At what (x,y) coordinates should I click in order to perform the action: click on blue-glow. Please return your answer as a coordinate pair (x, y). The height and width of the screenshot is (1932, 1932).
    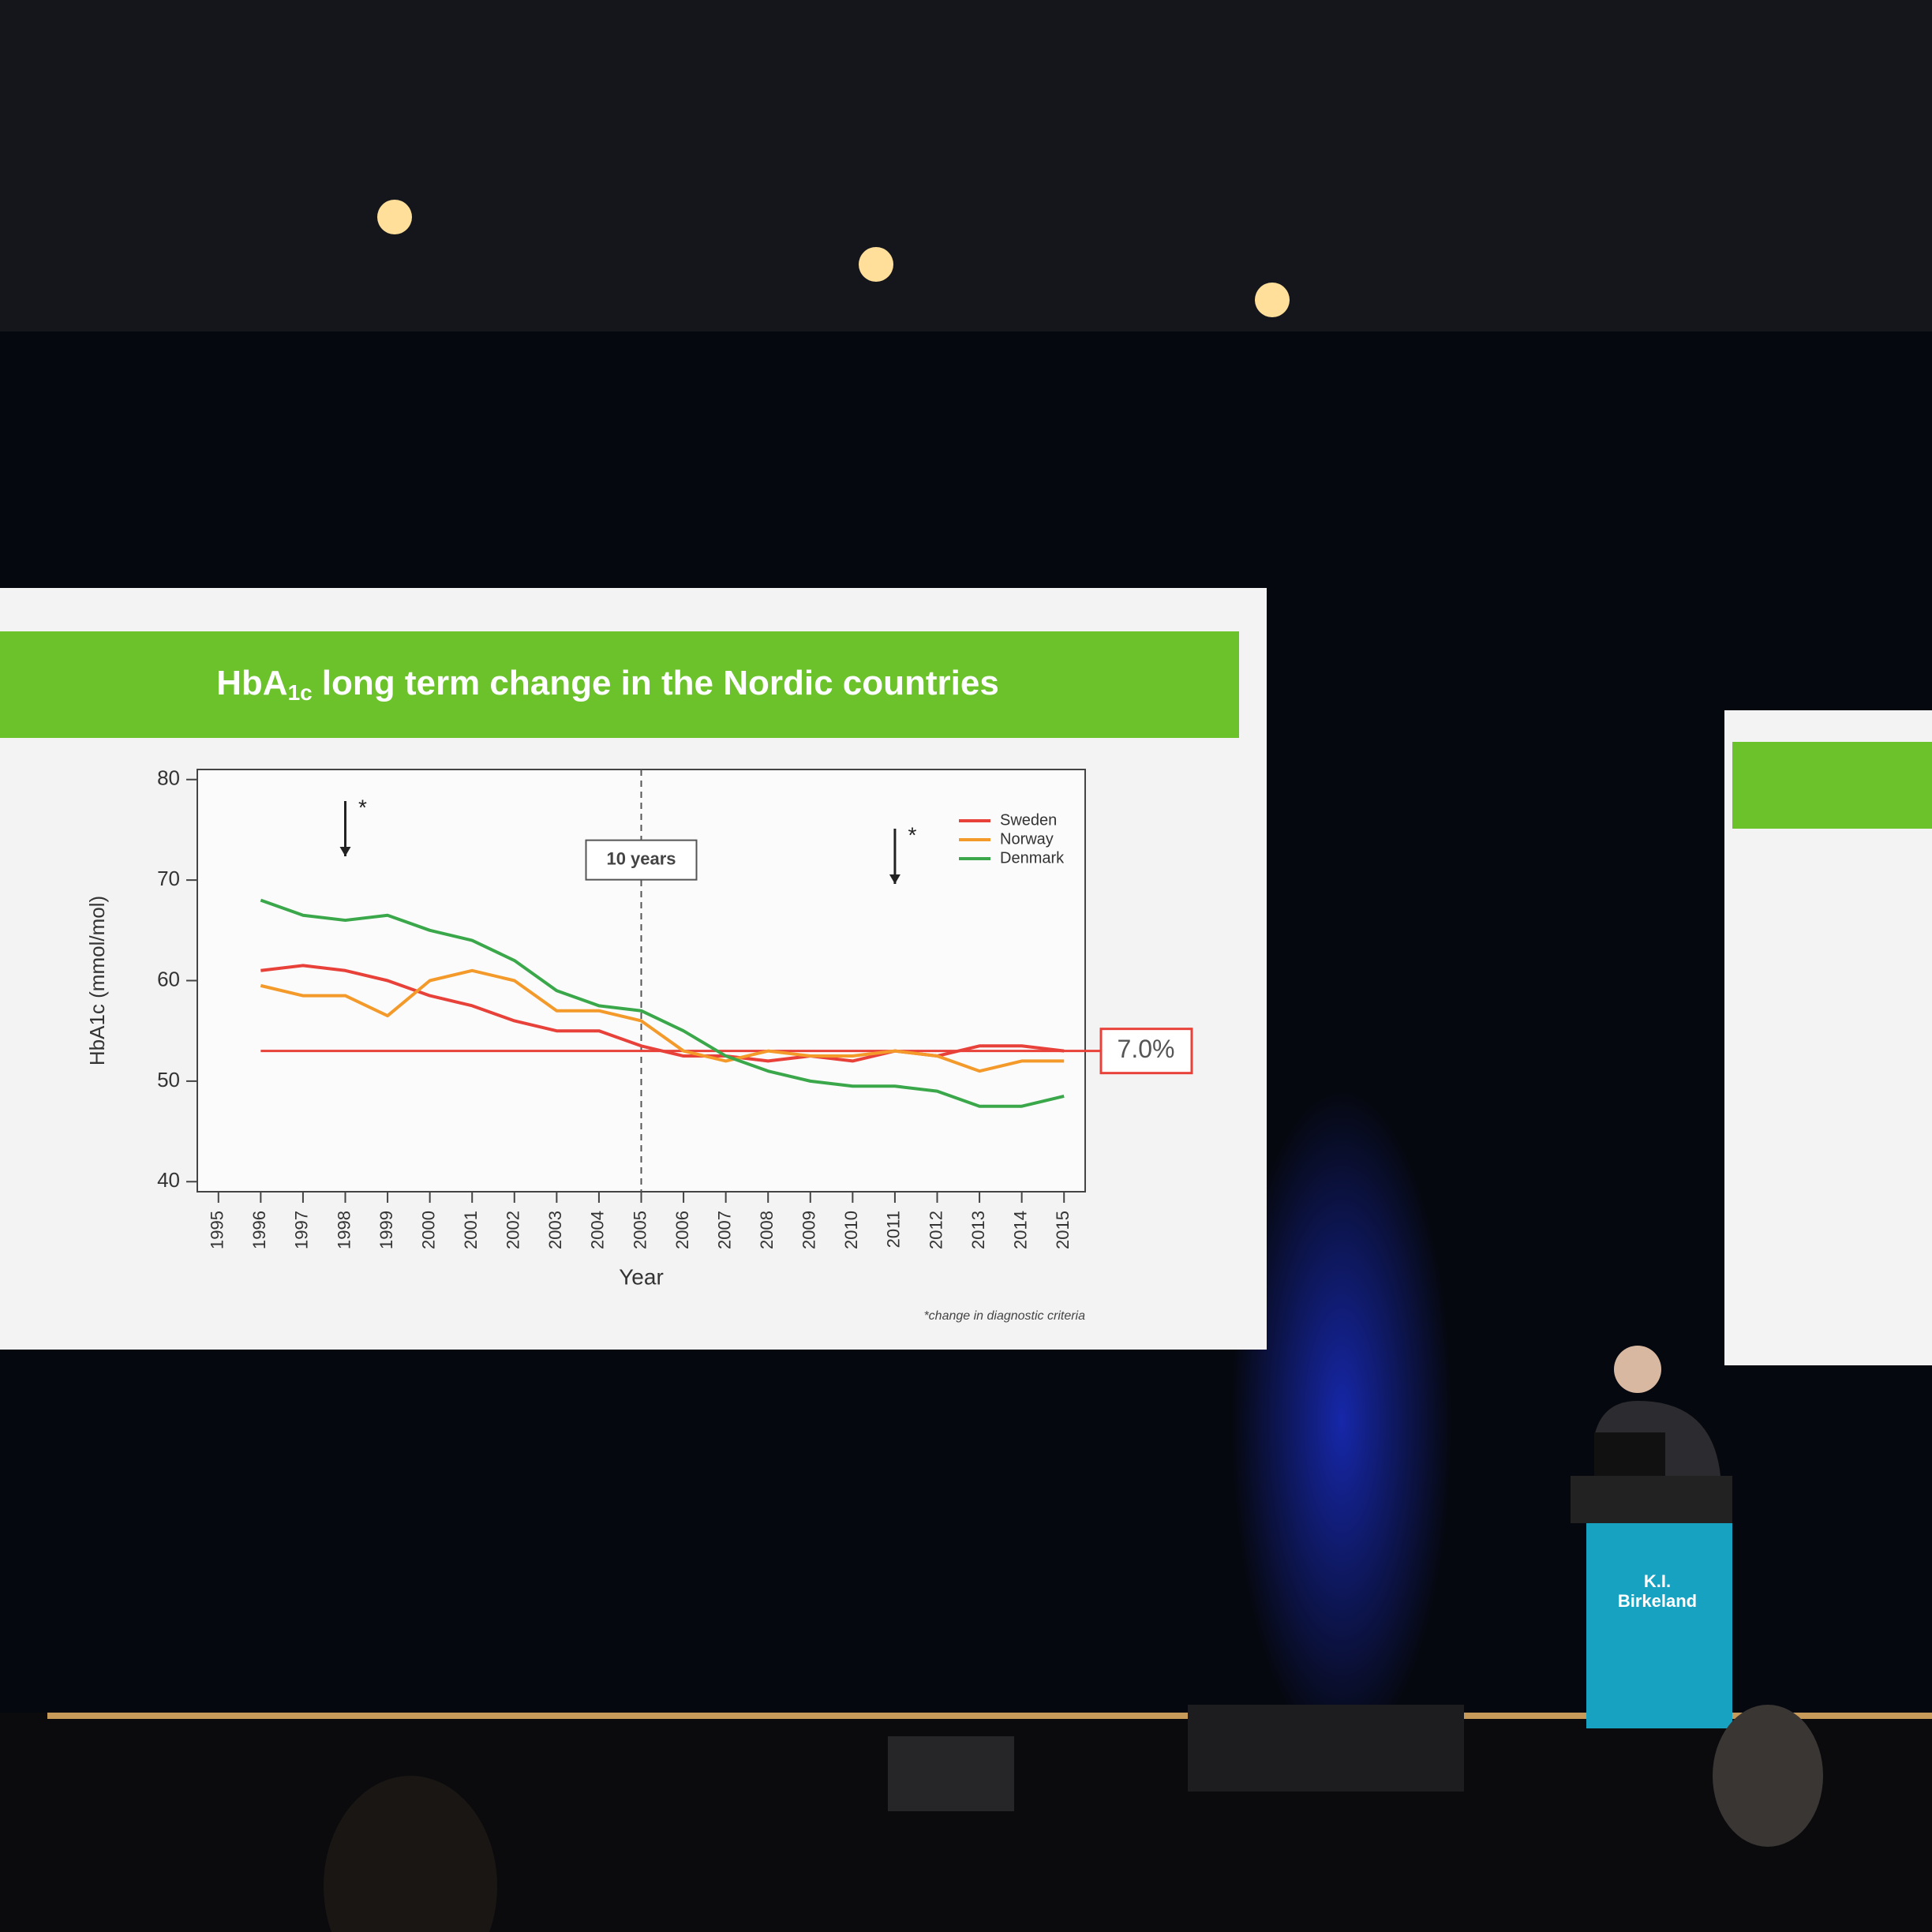
    Looking at the image, I should click on (1341, 1420).